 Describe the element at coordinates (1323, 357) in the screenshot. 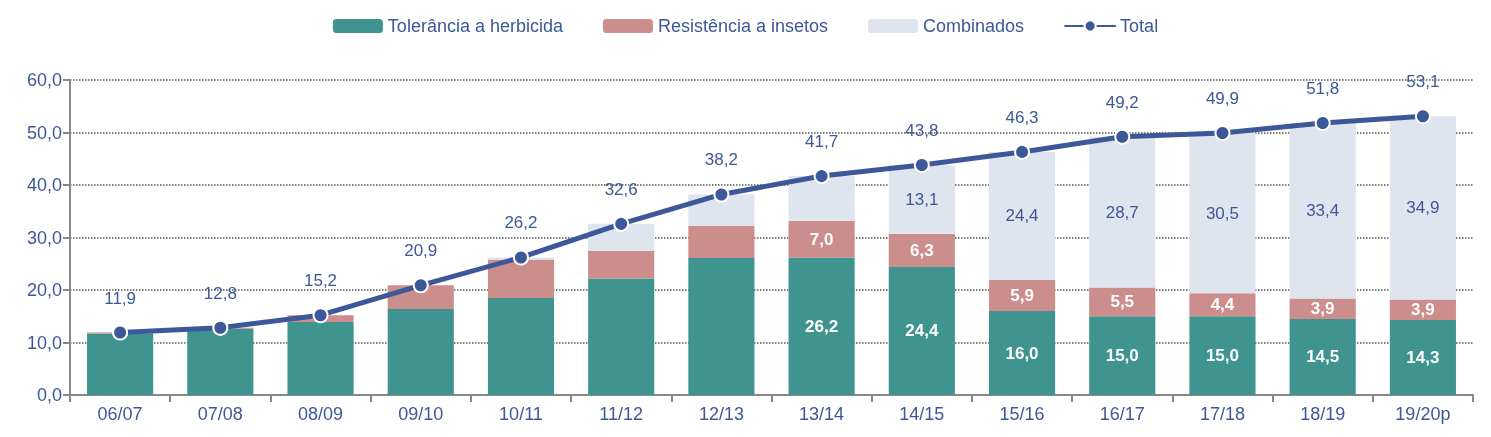

I see `data-label: 14,5` at that location.